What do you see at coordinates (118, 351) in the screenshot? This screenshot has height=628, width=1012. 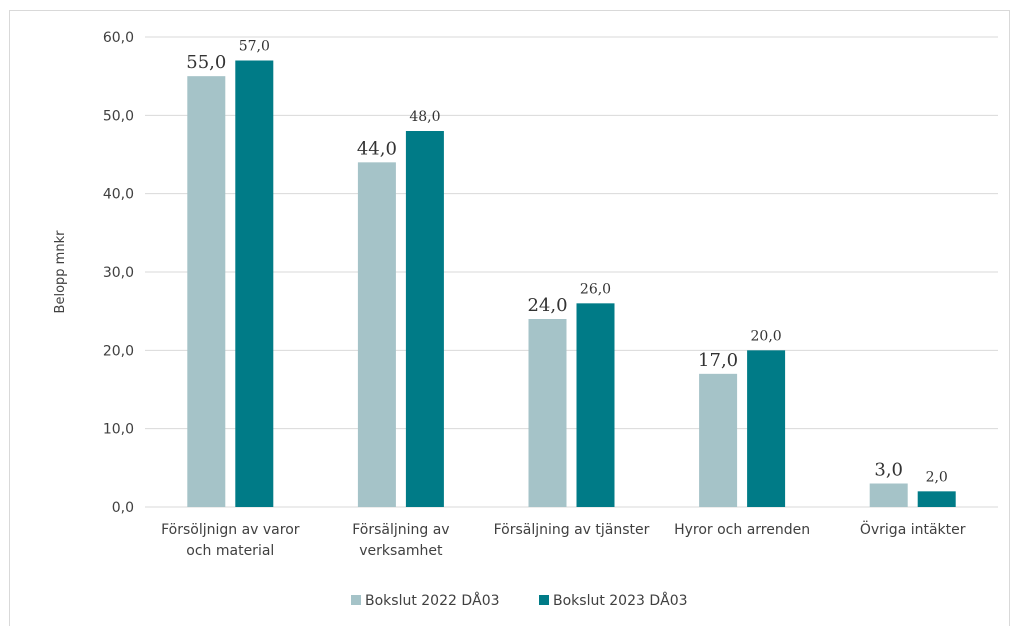 I see `y-tick-label: 20,0` at bounding box center [118, 351].